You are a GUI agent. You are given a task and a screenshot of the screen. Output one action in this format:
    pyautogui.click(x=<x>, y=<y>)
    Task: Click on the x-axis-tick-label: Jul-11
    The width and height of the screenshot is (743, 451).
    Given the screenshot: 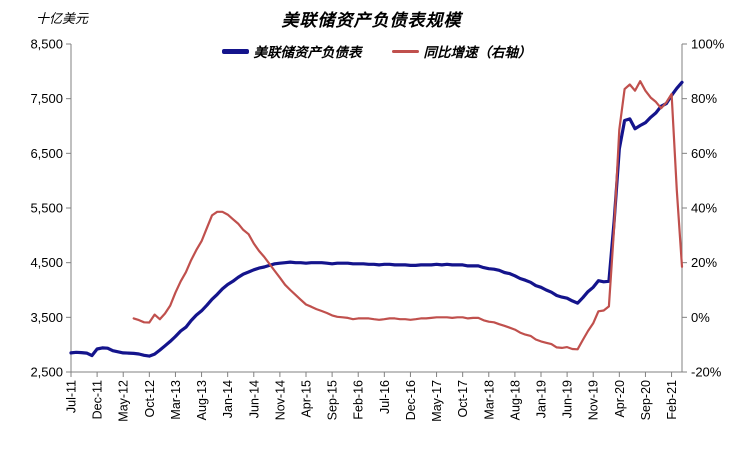 What is the action you would take?
    pyautogui.click(x=72, y=396)
    